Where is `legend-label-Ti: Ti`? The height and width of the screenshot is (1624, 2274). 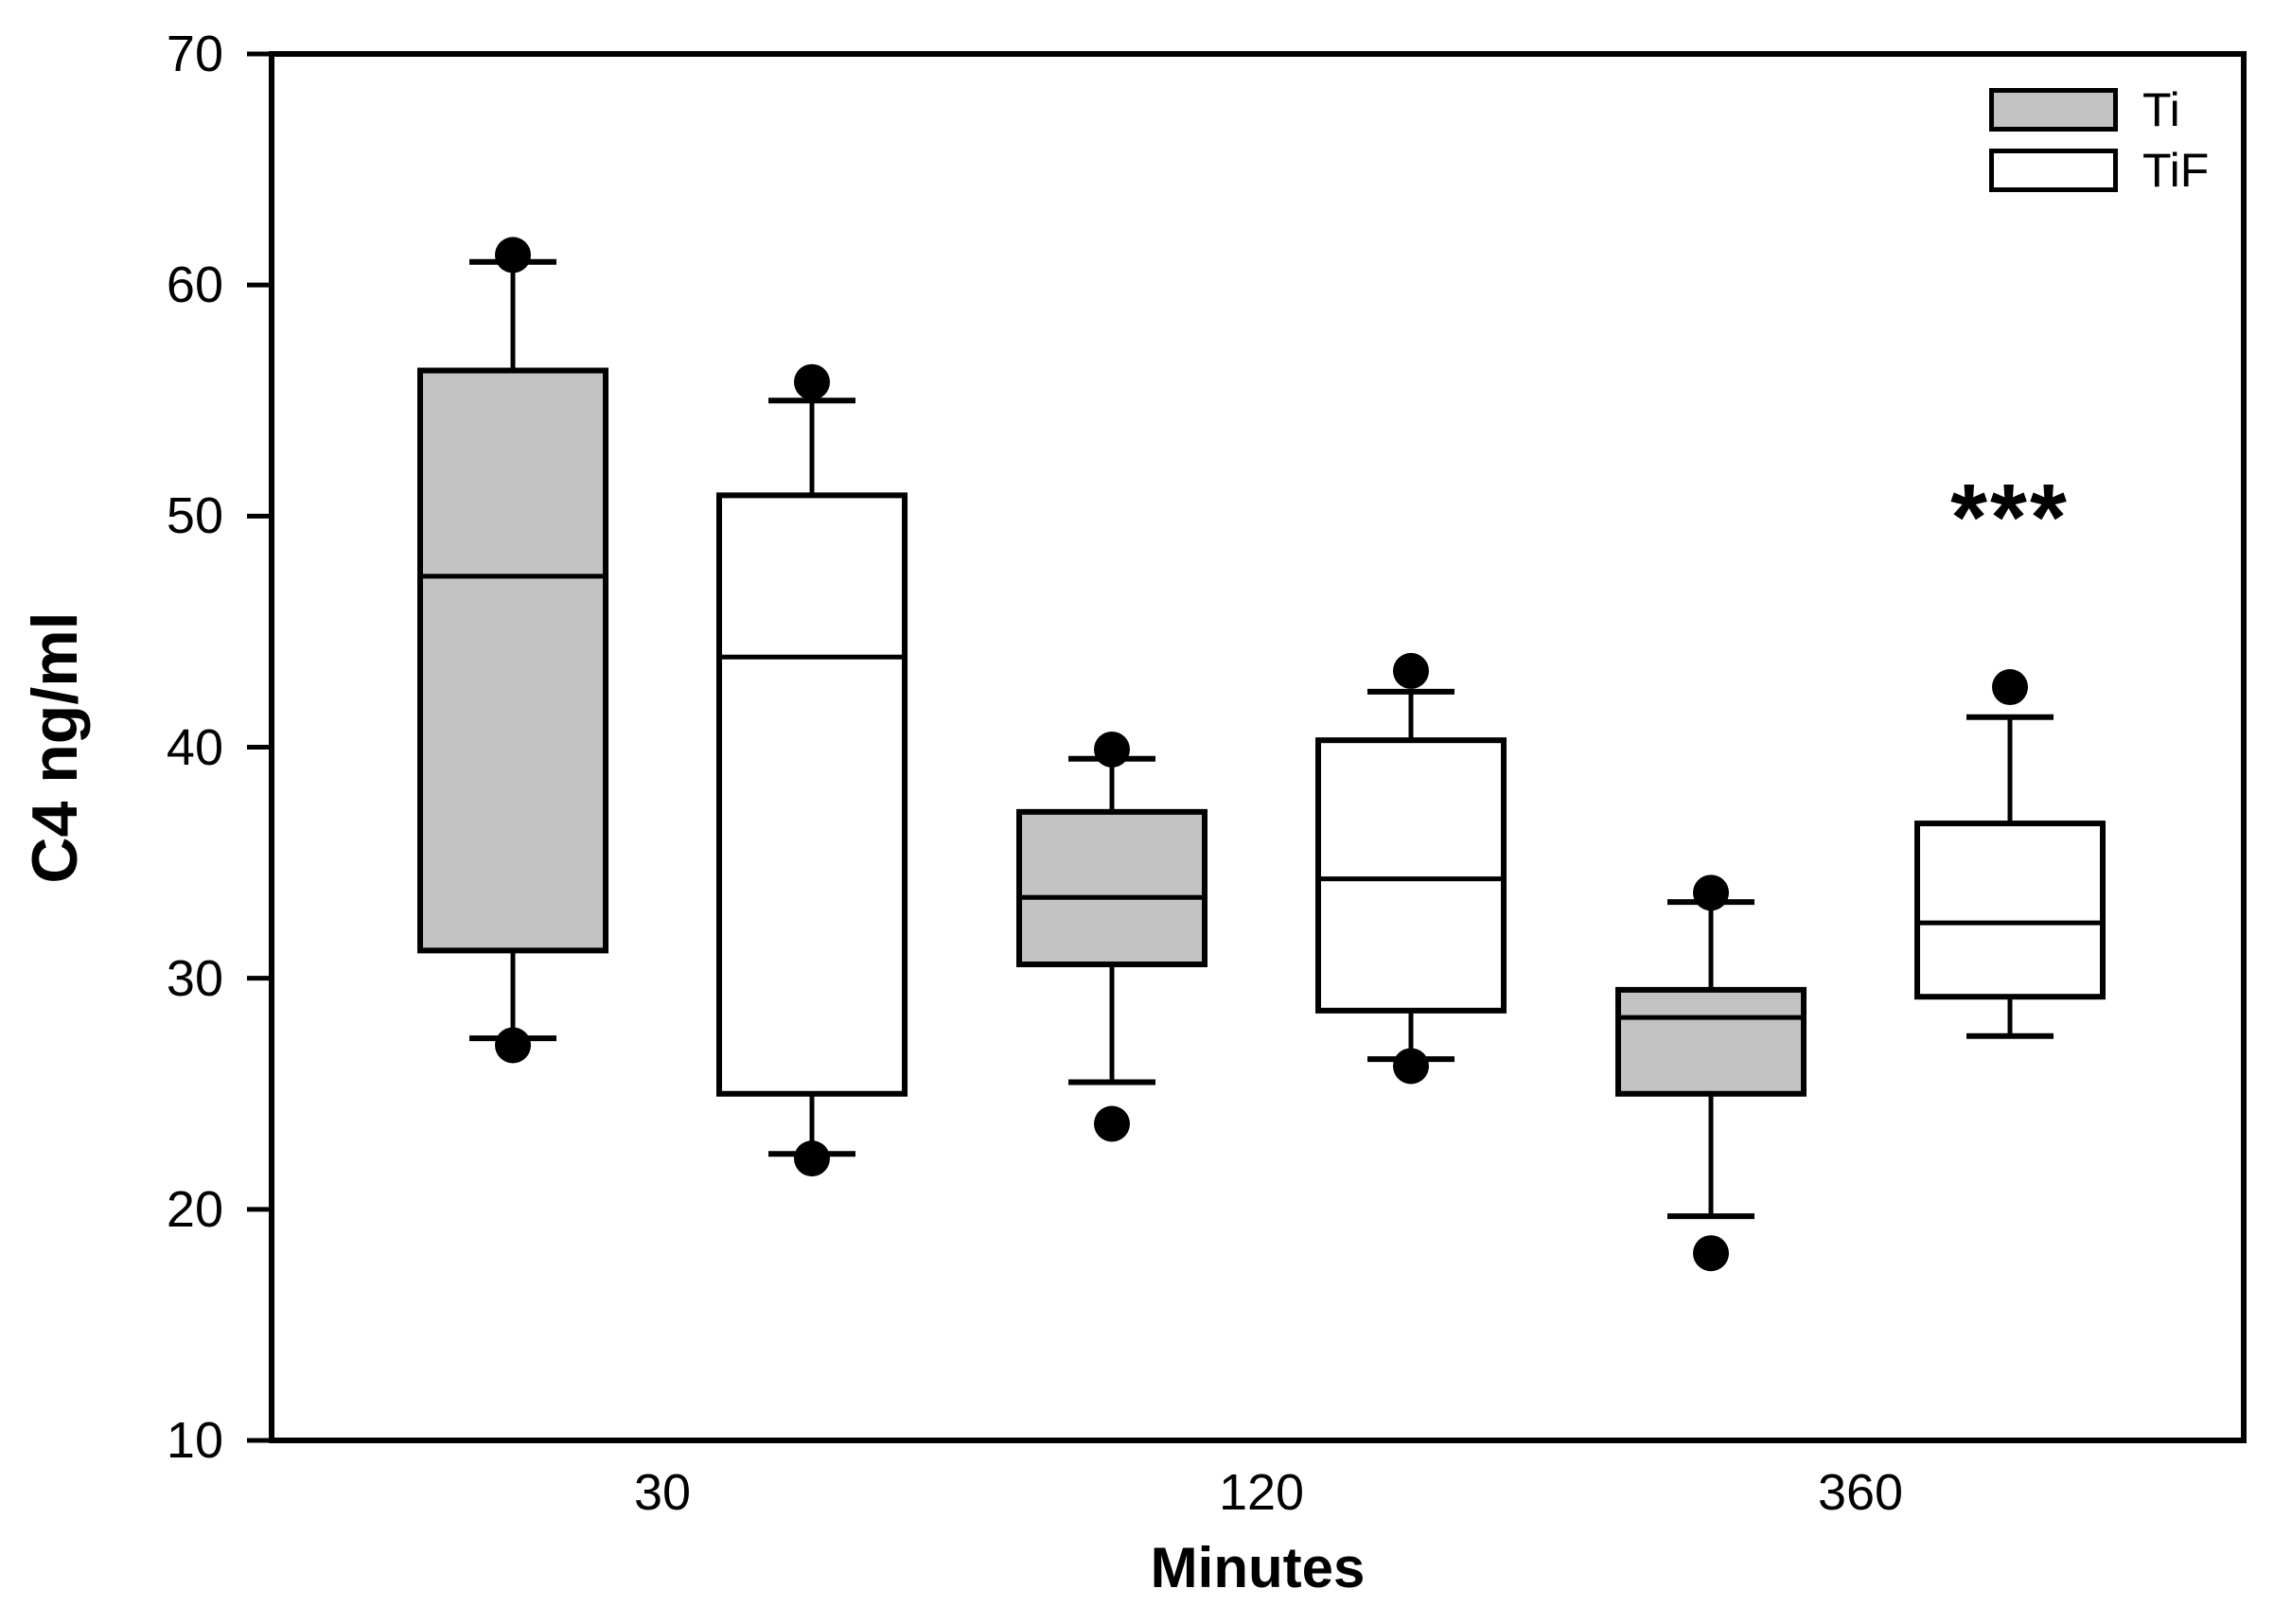 legend-label-Ti: Ti is located at coordinates (2161, 110).